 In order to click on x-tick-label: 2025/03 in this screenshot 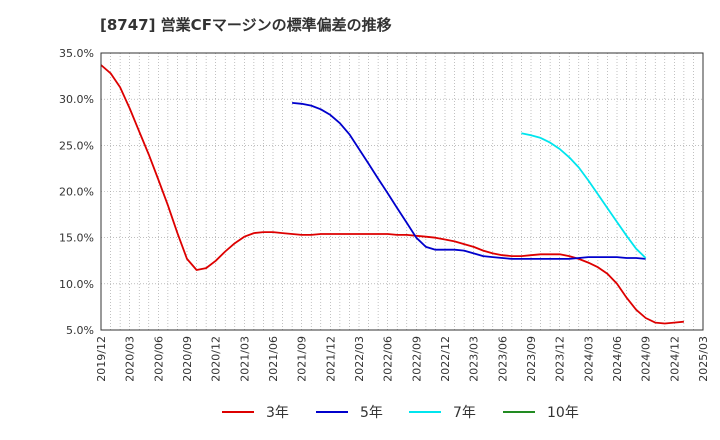, I will do `click(703, 359)`.